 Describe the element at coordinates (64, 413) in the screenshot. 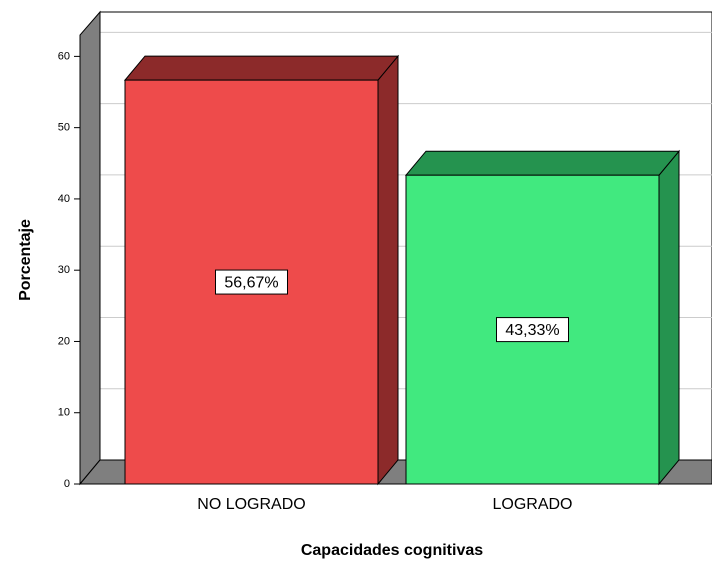

I see `y-tick-label: 10` at that location.